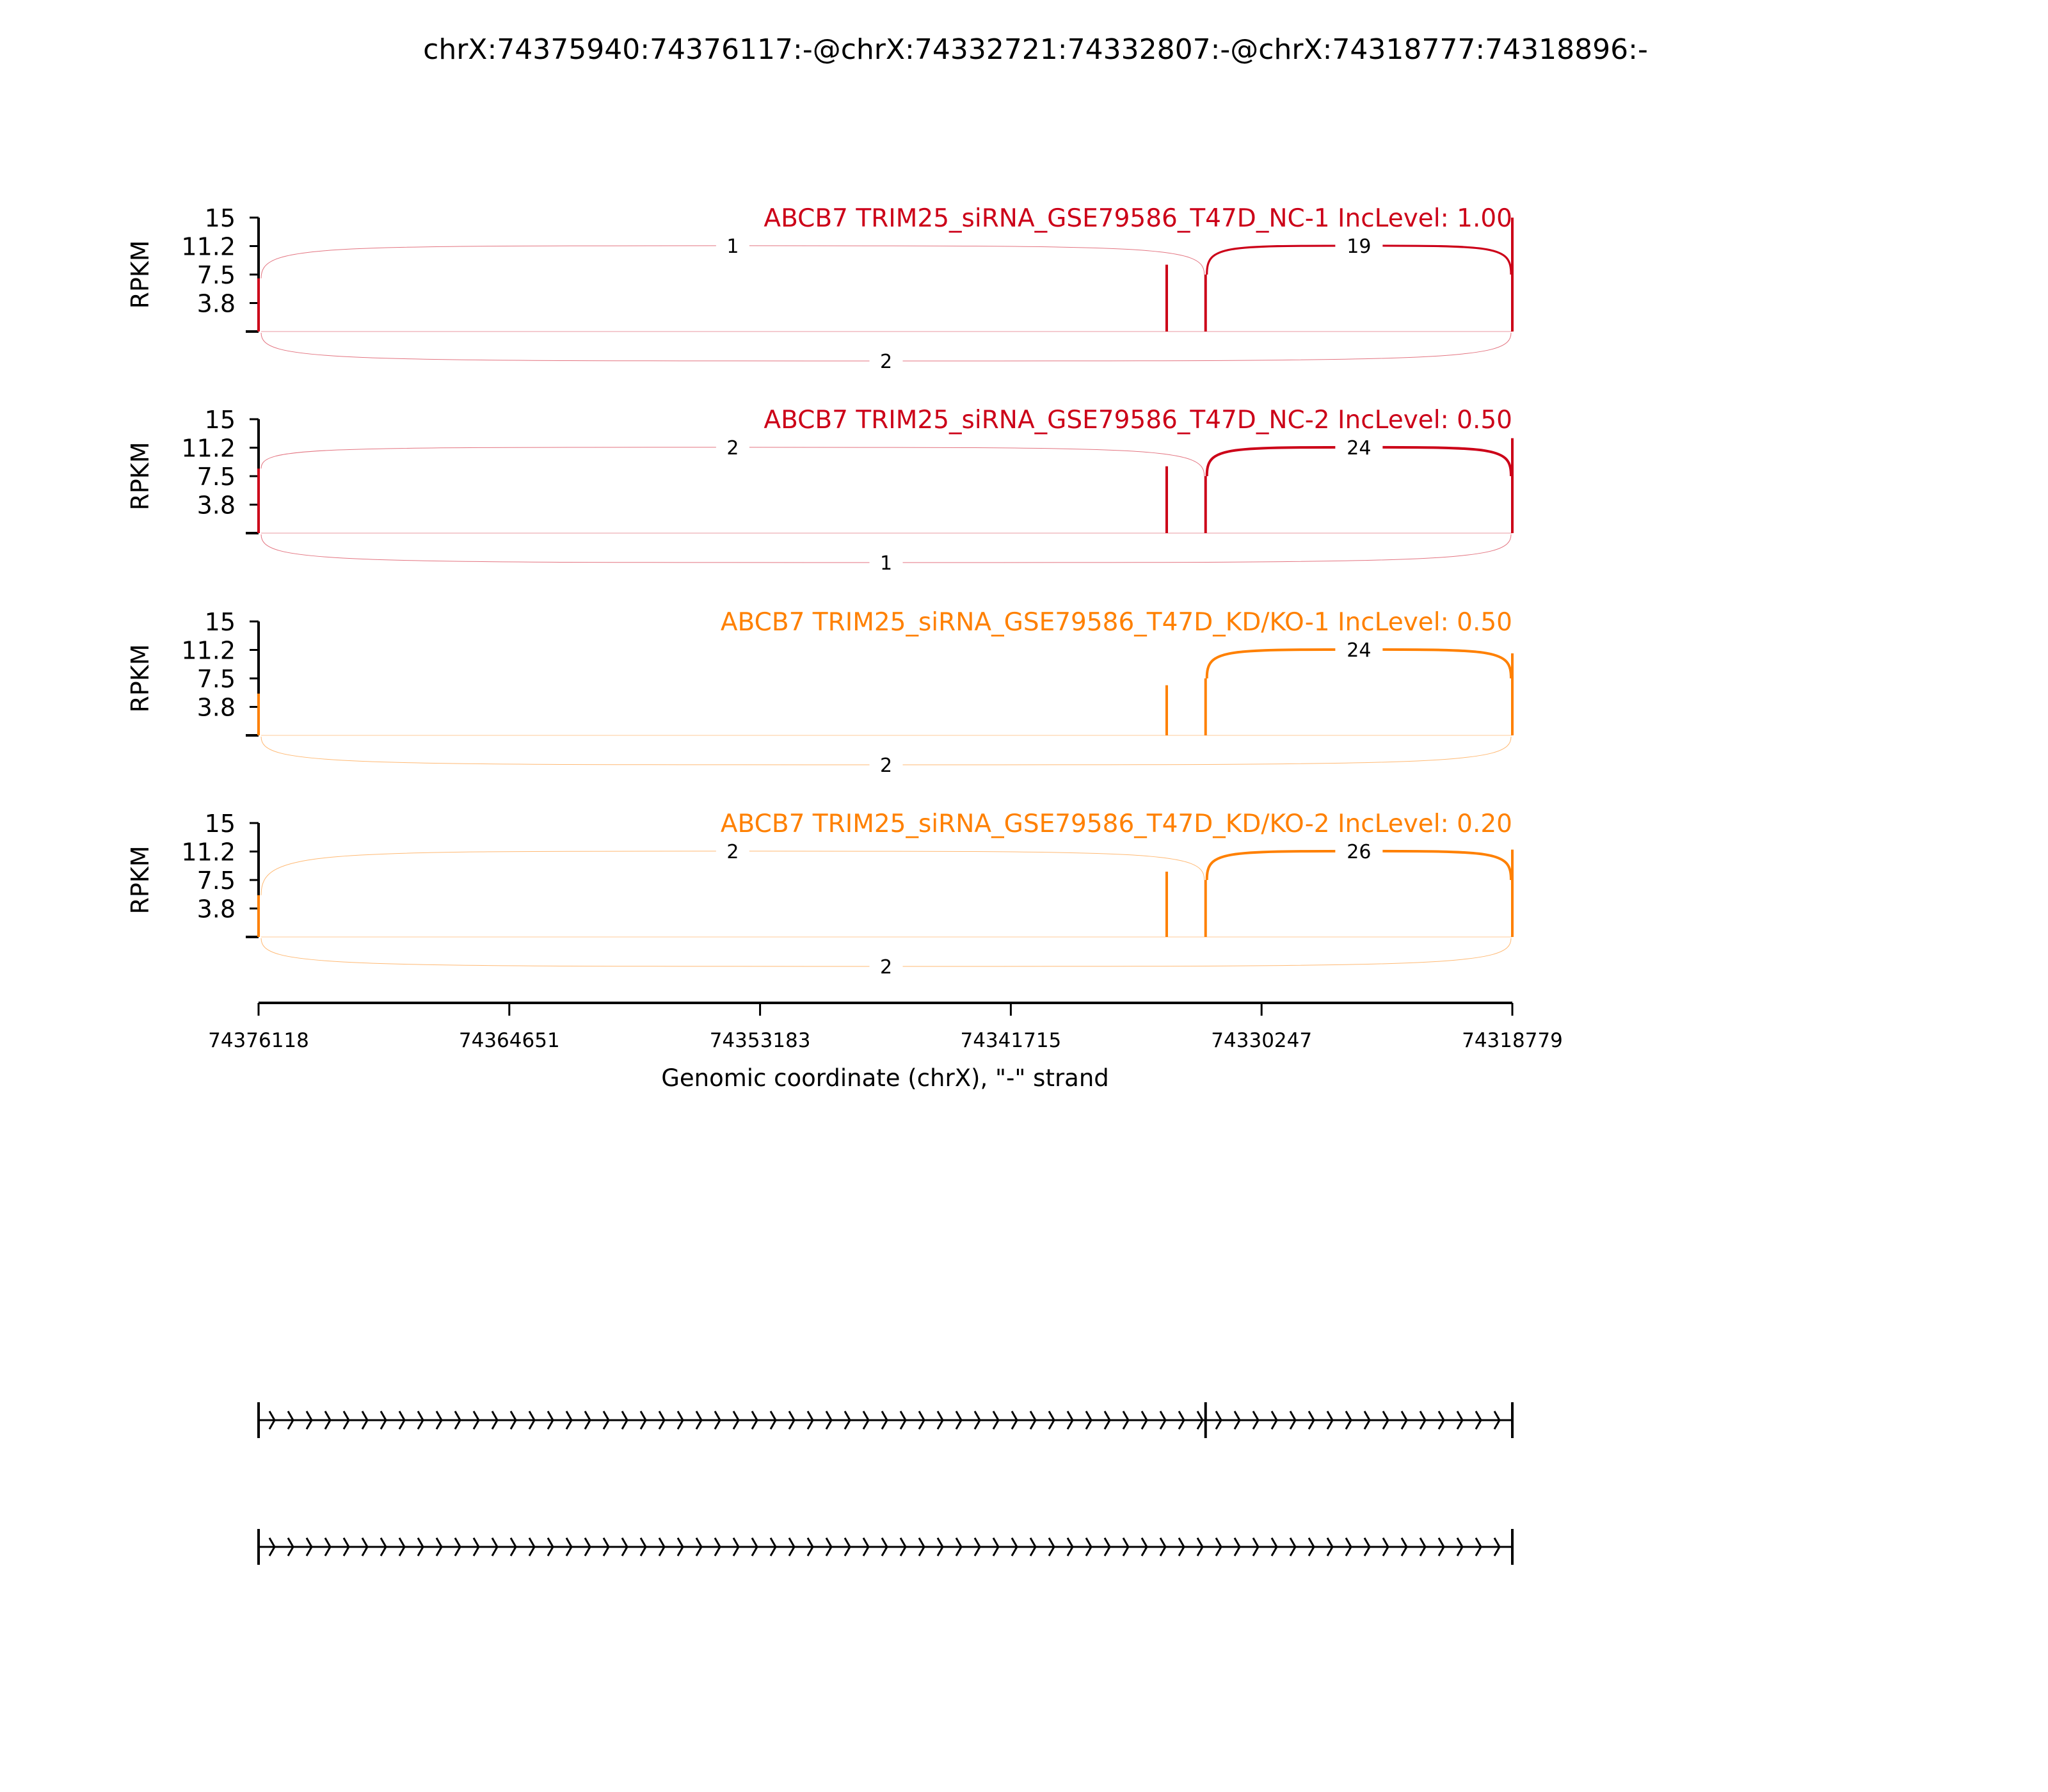  What do you see at coordinates (140, 678) in the screenshot?
I see `y-axis-label: RPKM` at bounding box center [140, 678].